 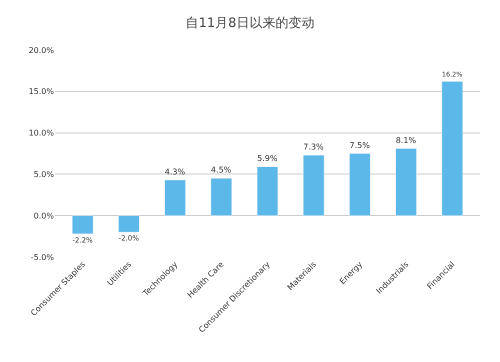 I want to click on y-tick-label: 5.0%, so click(x=44, y=174).